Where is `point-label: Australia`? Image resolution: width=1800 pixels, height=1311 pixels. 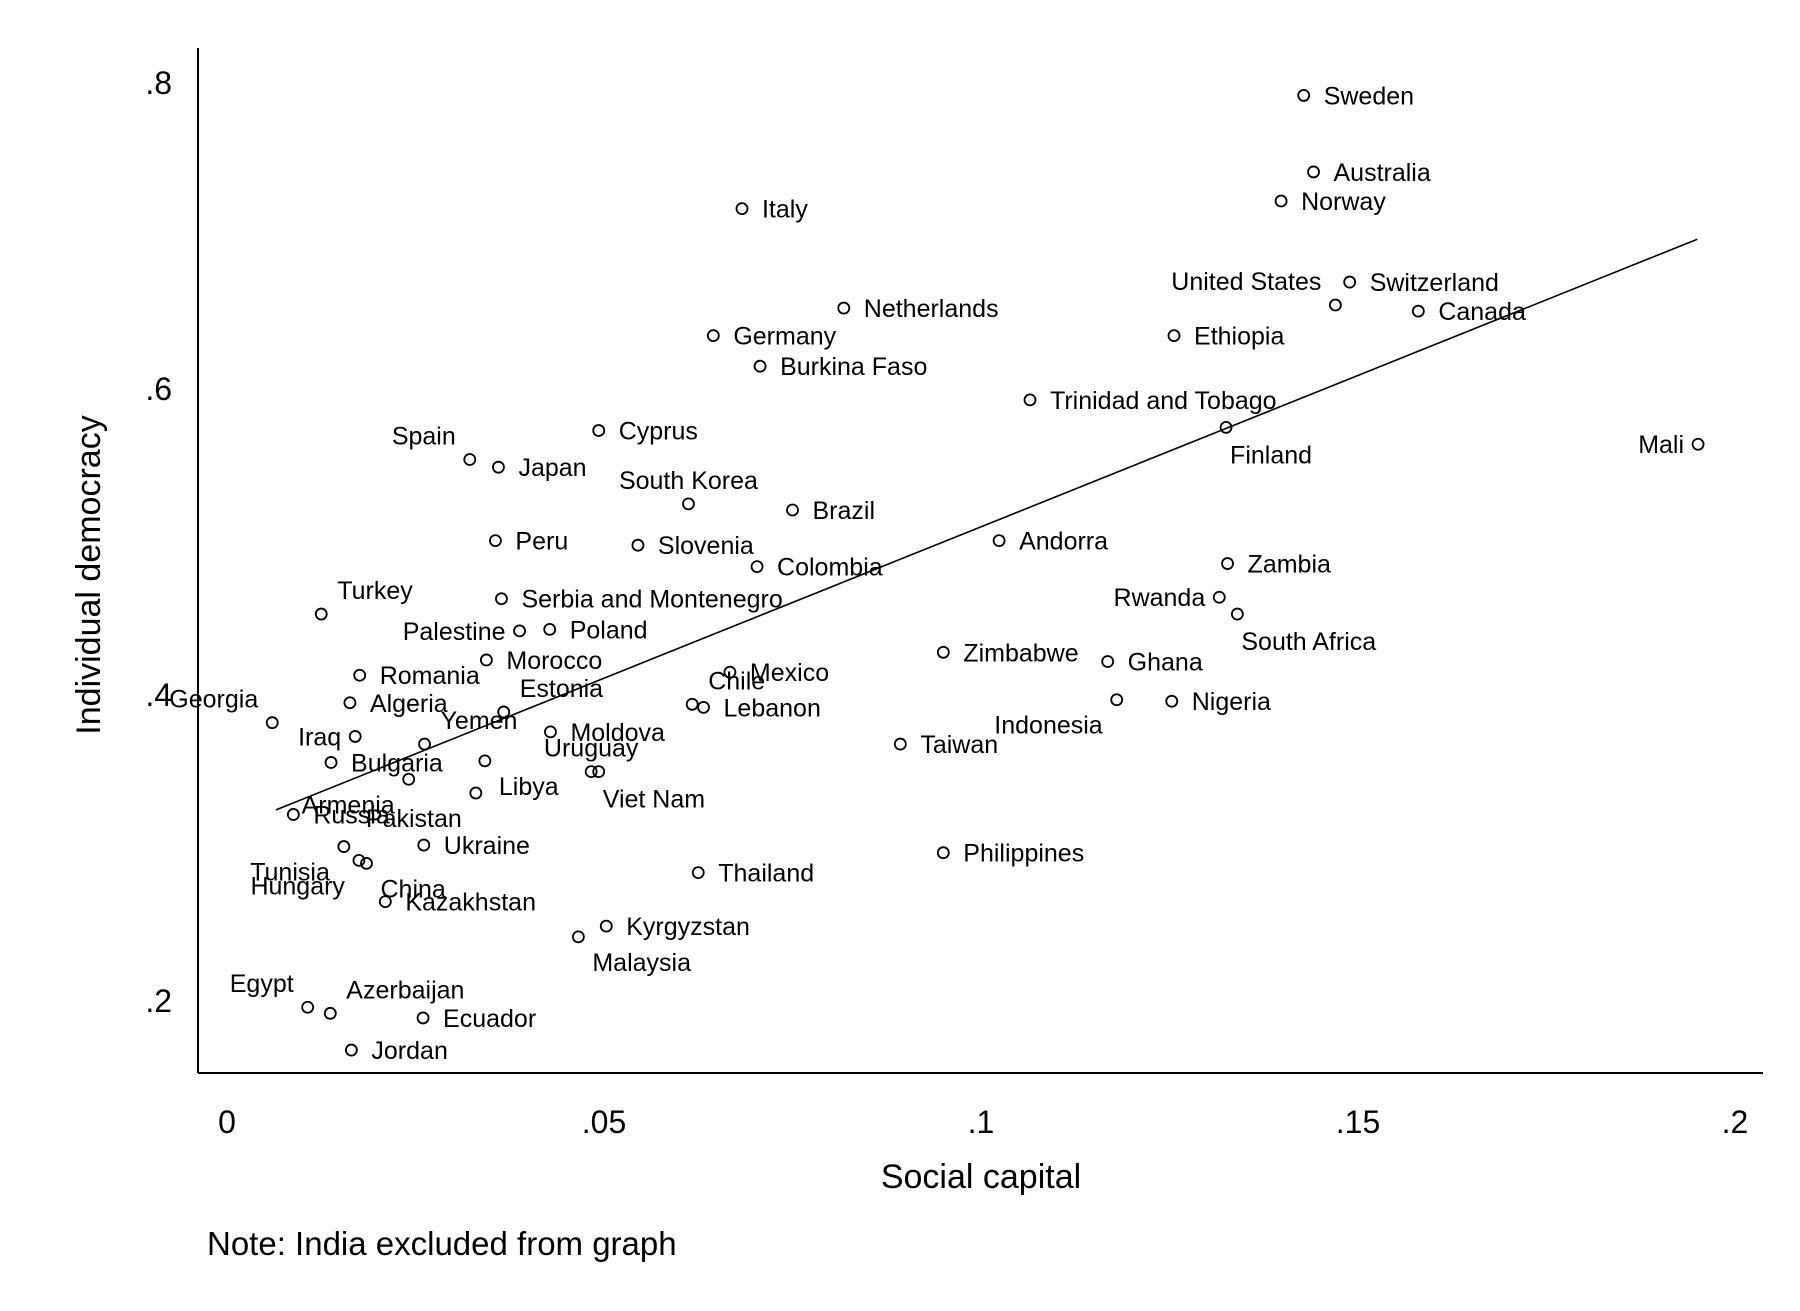 point-label: Australia is located at coordinates (1382, 173).